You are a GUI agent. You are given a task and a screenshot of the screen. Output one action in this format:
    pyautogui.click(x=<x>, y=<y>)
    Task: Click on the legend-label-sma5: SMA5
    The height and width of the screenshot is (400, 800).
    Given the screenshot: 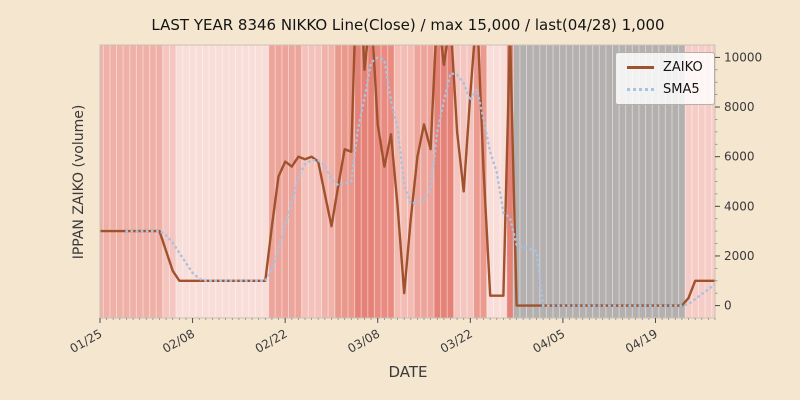 What is the action you would take?
    pyautogui.click(x=681, y=89)
    